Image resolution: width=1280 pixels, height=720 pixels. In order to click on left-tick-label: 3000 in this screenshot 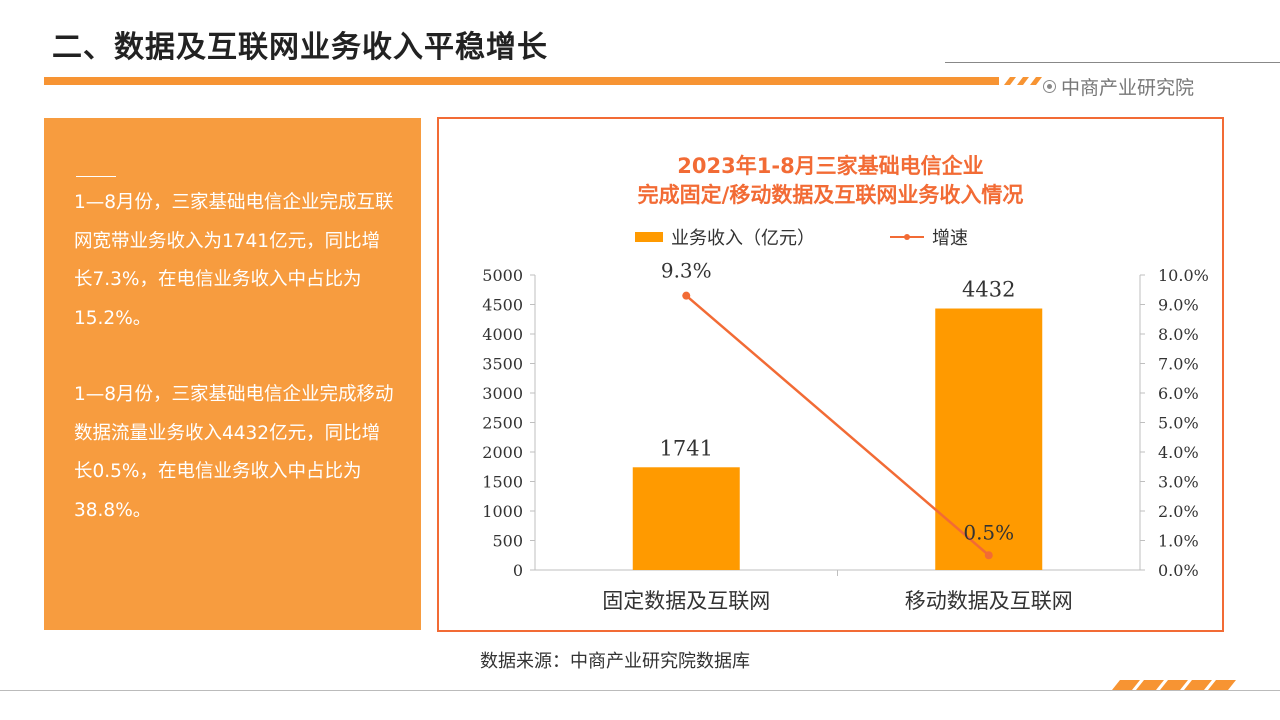, I will do `click(502, 393)`.